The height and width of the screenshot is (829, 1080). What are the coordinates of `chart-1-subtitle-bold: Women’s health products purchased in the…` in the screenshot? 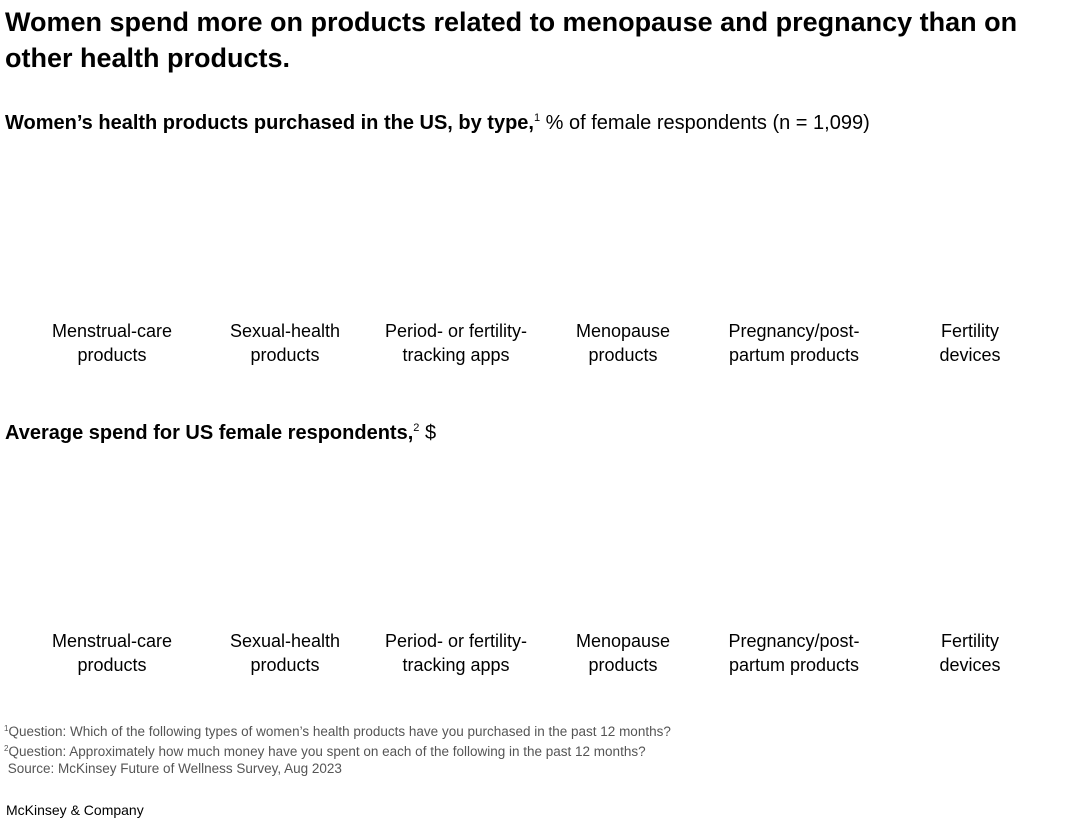 It's located at (269, 123).